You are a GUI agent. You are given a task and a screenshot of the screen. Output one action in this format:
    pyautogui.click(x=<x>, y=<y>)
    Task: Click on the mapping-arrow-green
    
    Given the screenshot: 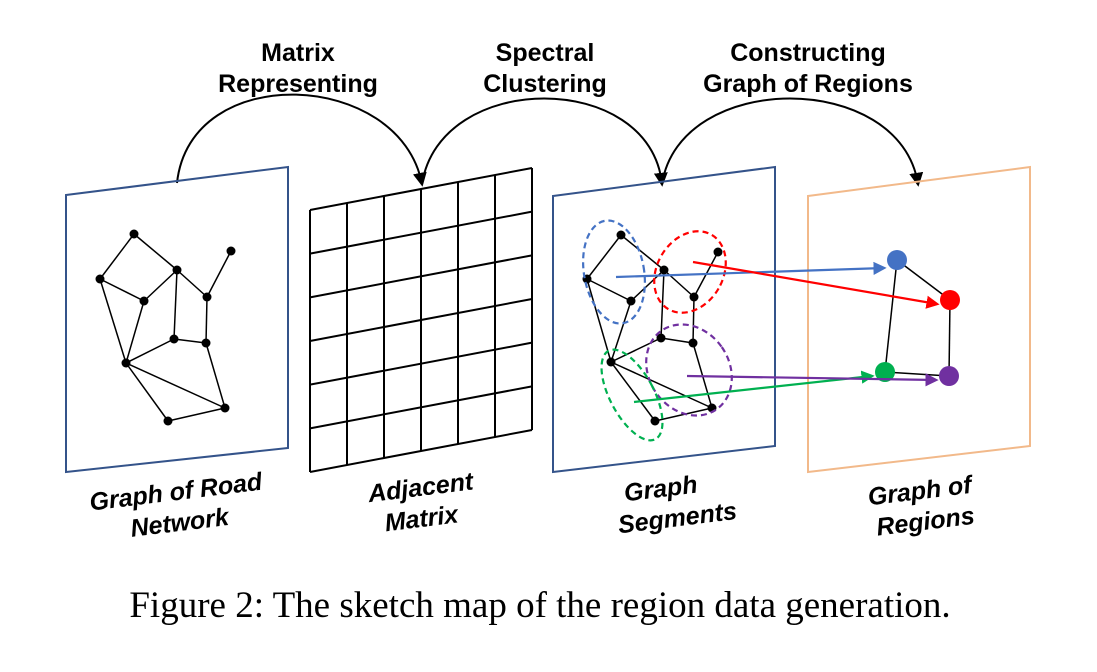 What is the action you would take?
    pyautogui.click(x=754, y=387)
    